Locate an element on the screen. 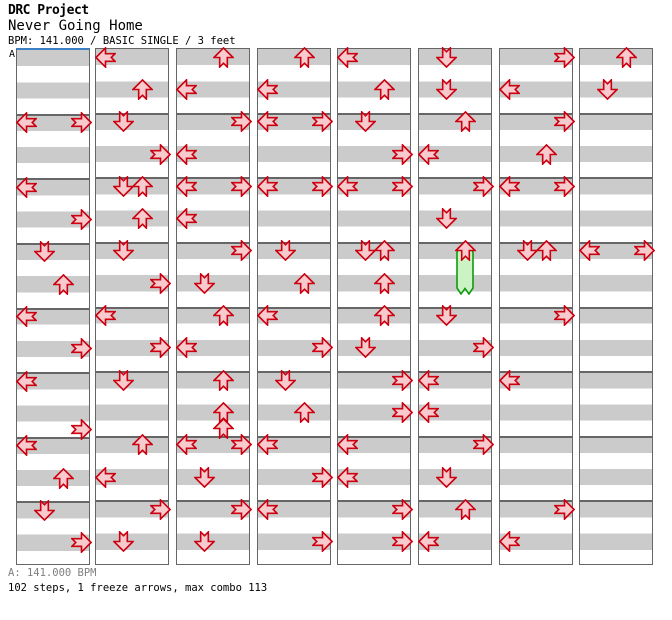 The height and width of the screenshot is (620, 672). song-title: Never Going Home is located at coordinates (75, 26).